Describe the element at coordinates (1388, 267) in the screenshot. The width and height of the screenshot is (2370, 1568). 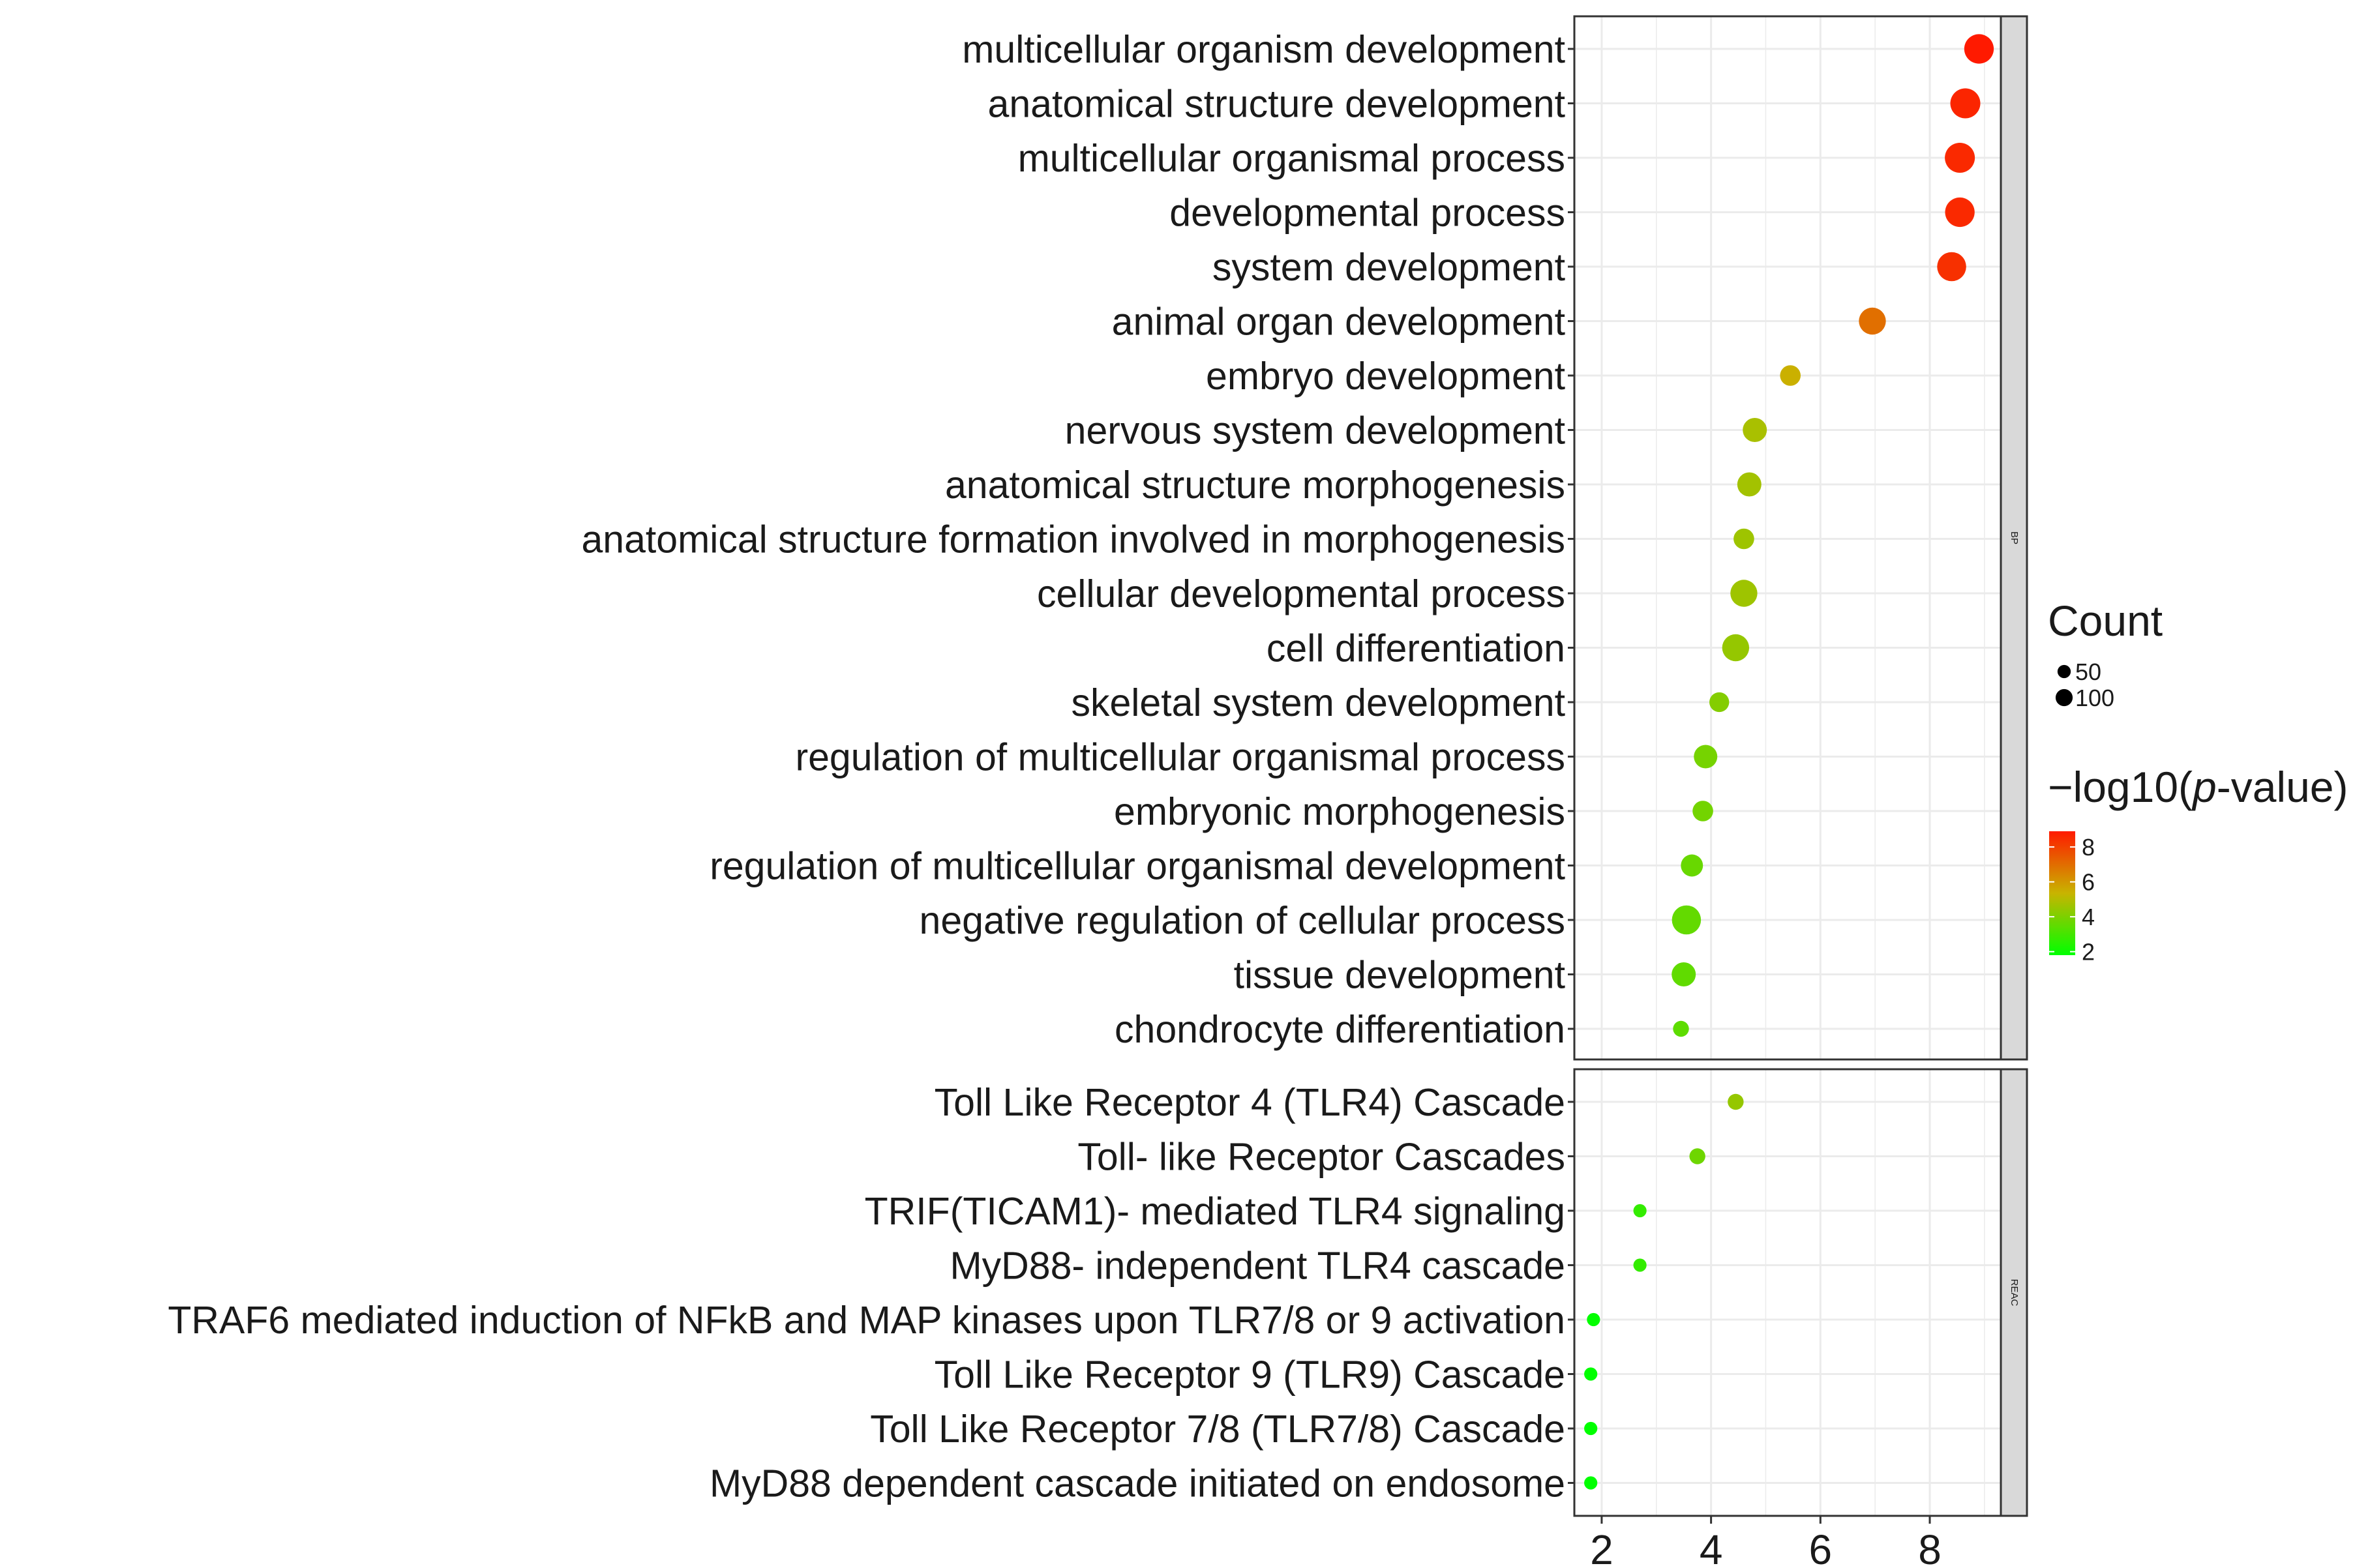
I see `term-label: system development` at that location.